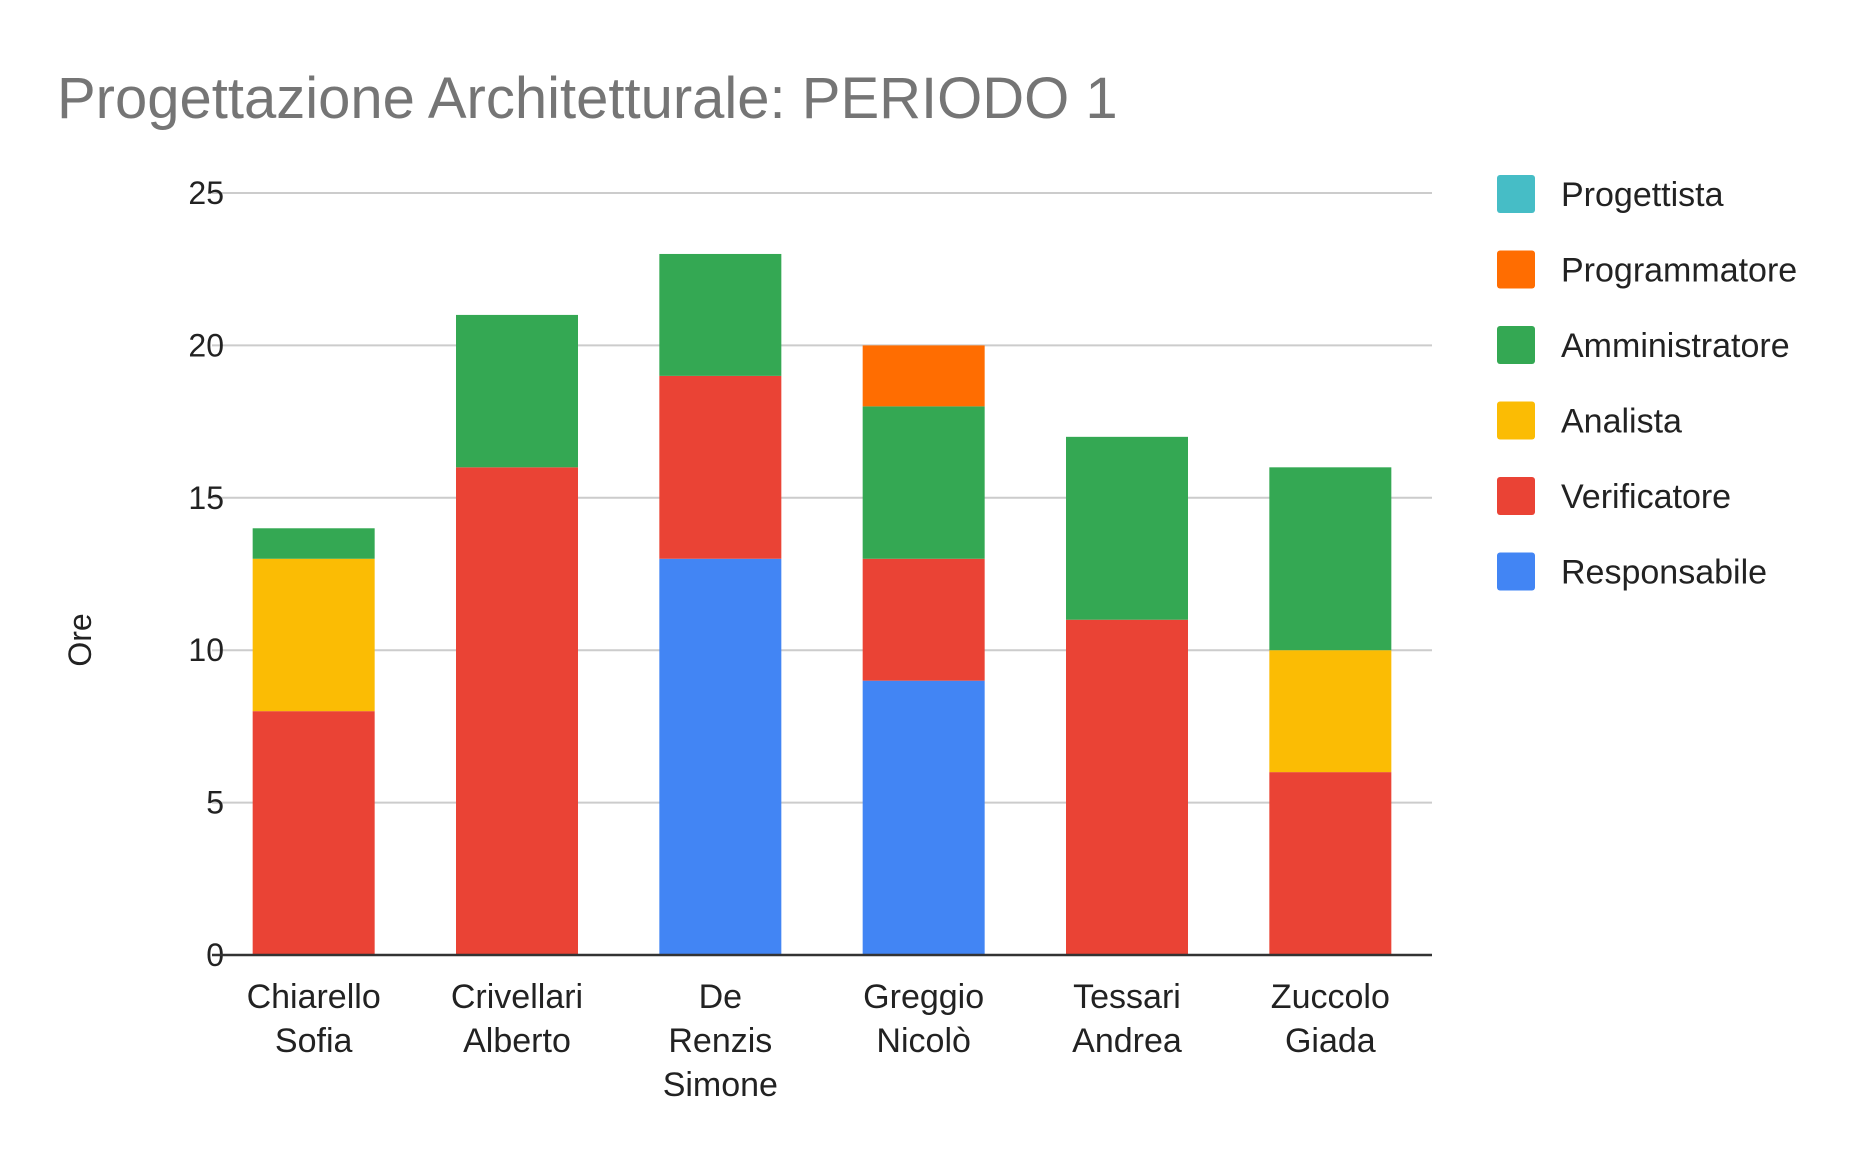 Image resolution: width=1875 pixels, height=1159 pixels. Describe the element at coordinates (1127, 997) in the screenshot. I see `x-tick-label-line: Tessari` at that location.